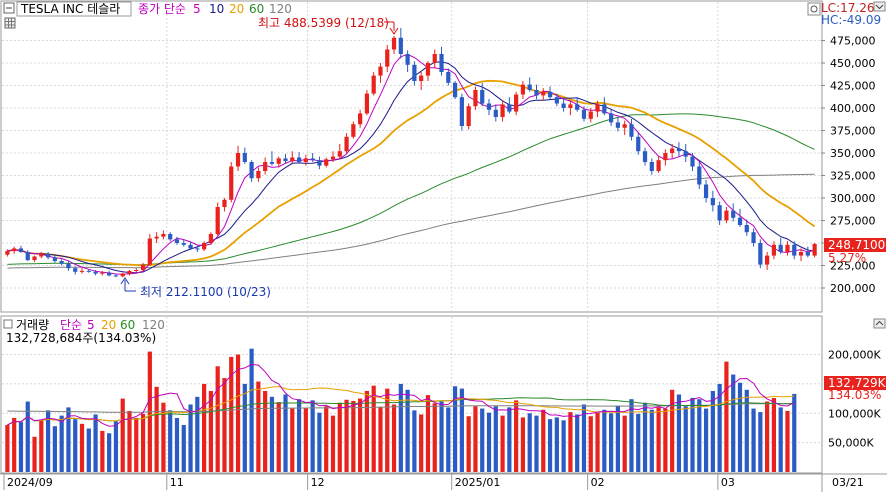  What do you see at coordinates (127, 325) in the screenshot?
I see `vol-ma60-label: 60` at bounding box center [127, 325].